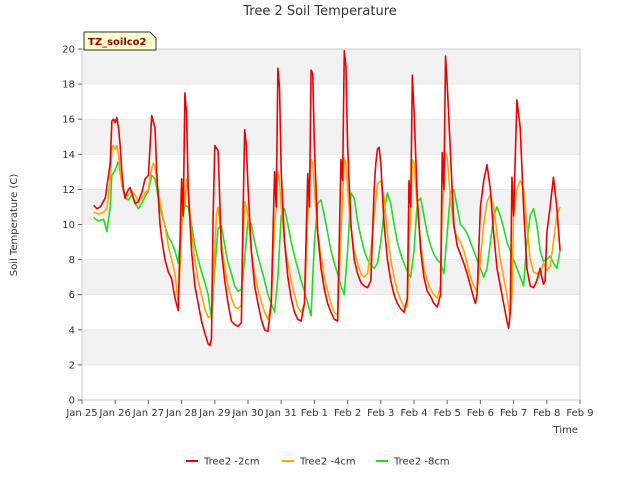 This screenshot has height=480, width=640. I want to click on x-tick-label: Feb 4, so click(413, 413).